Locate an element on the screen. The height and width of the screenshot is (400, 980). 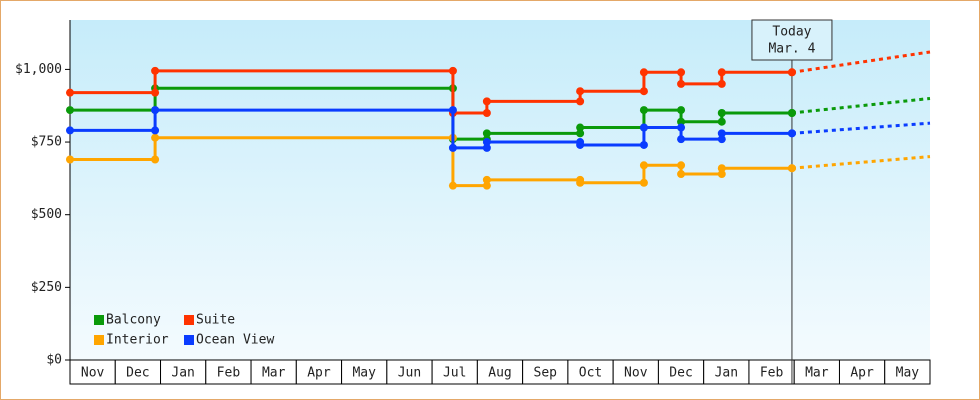
y-tick-label: $0 is located at coordinates (54, 360).